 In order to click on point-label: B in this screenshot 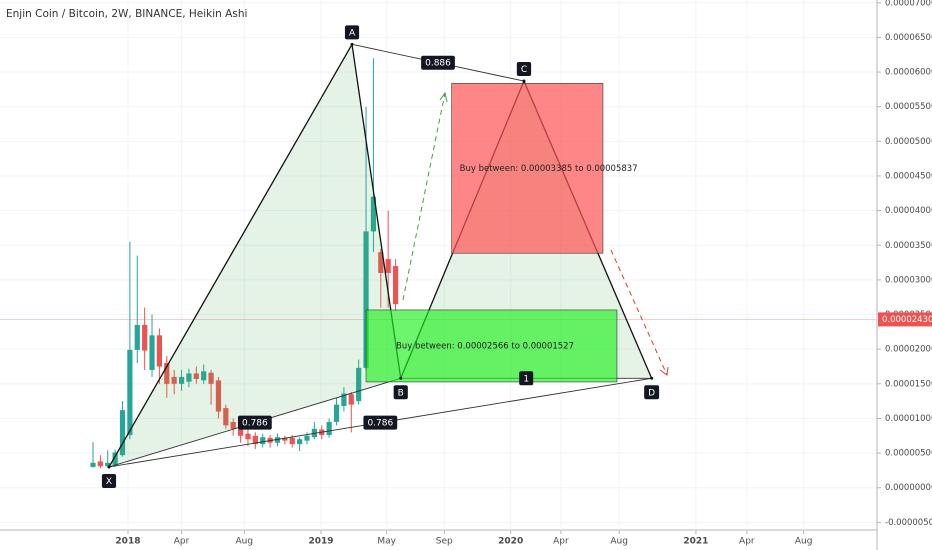, I will do `click(401, 393)`.